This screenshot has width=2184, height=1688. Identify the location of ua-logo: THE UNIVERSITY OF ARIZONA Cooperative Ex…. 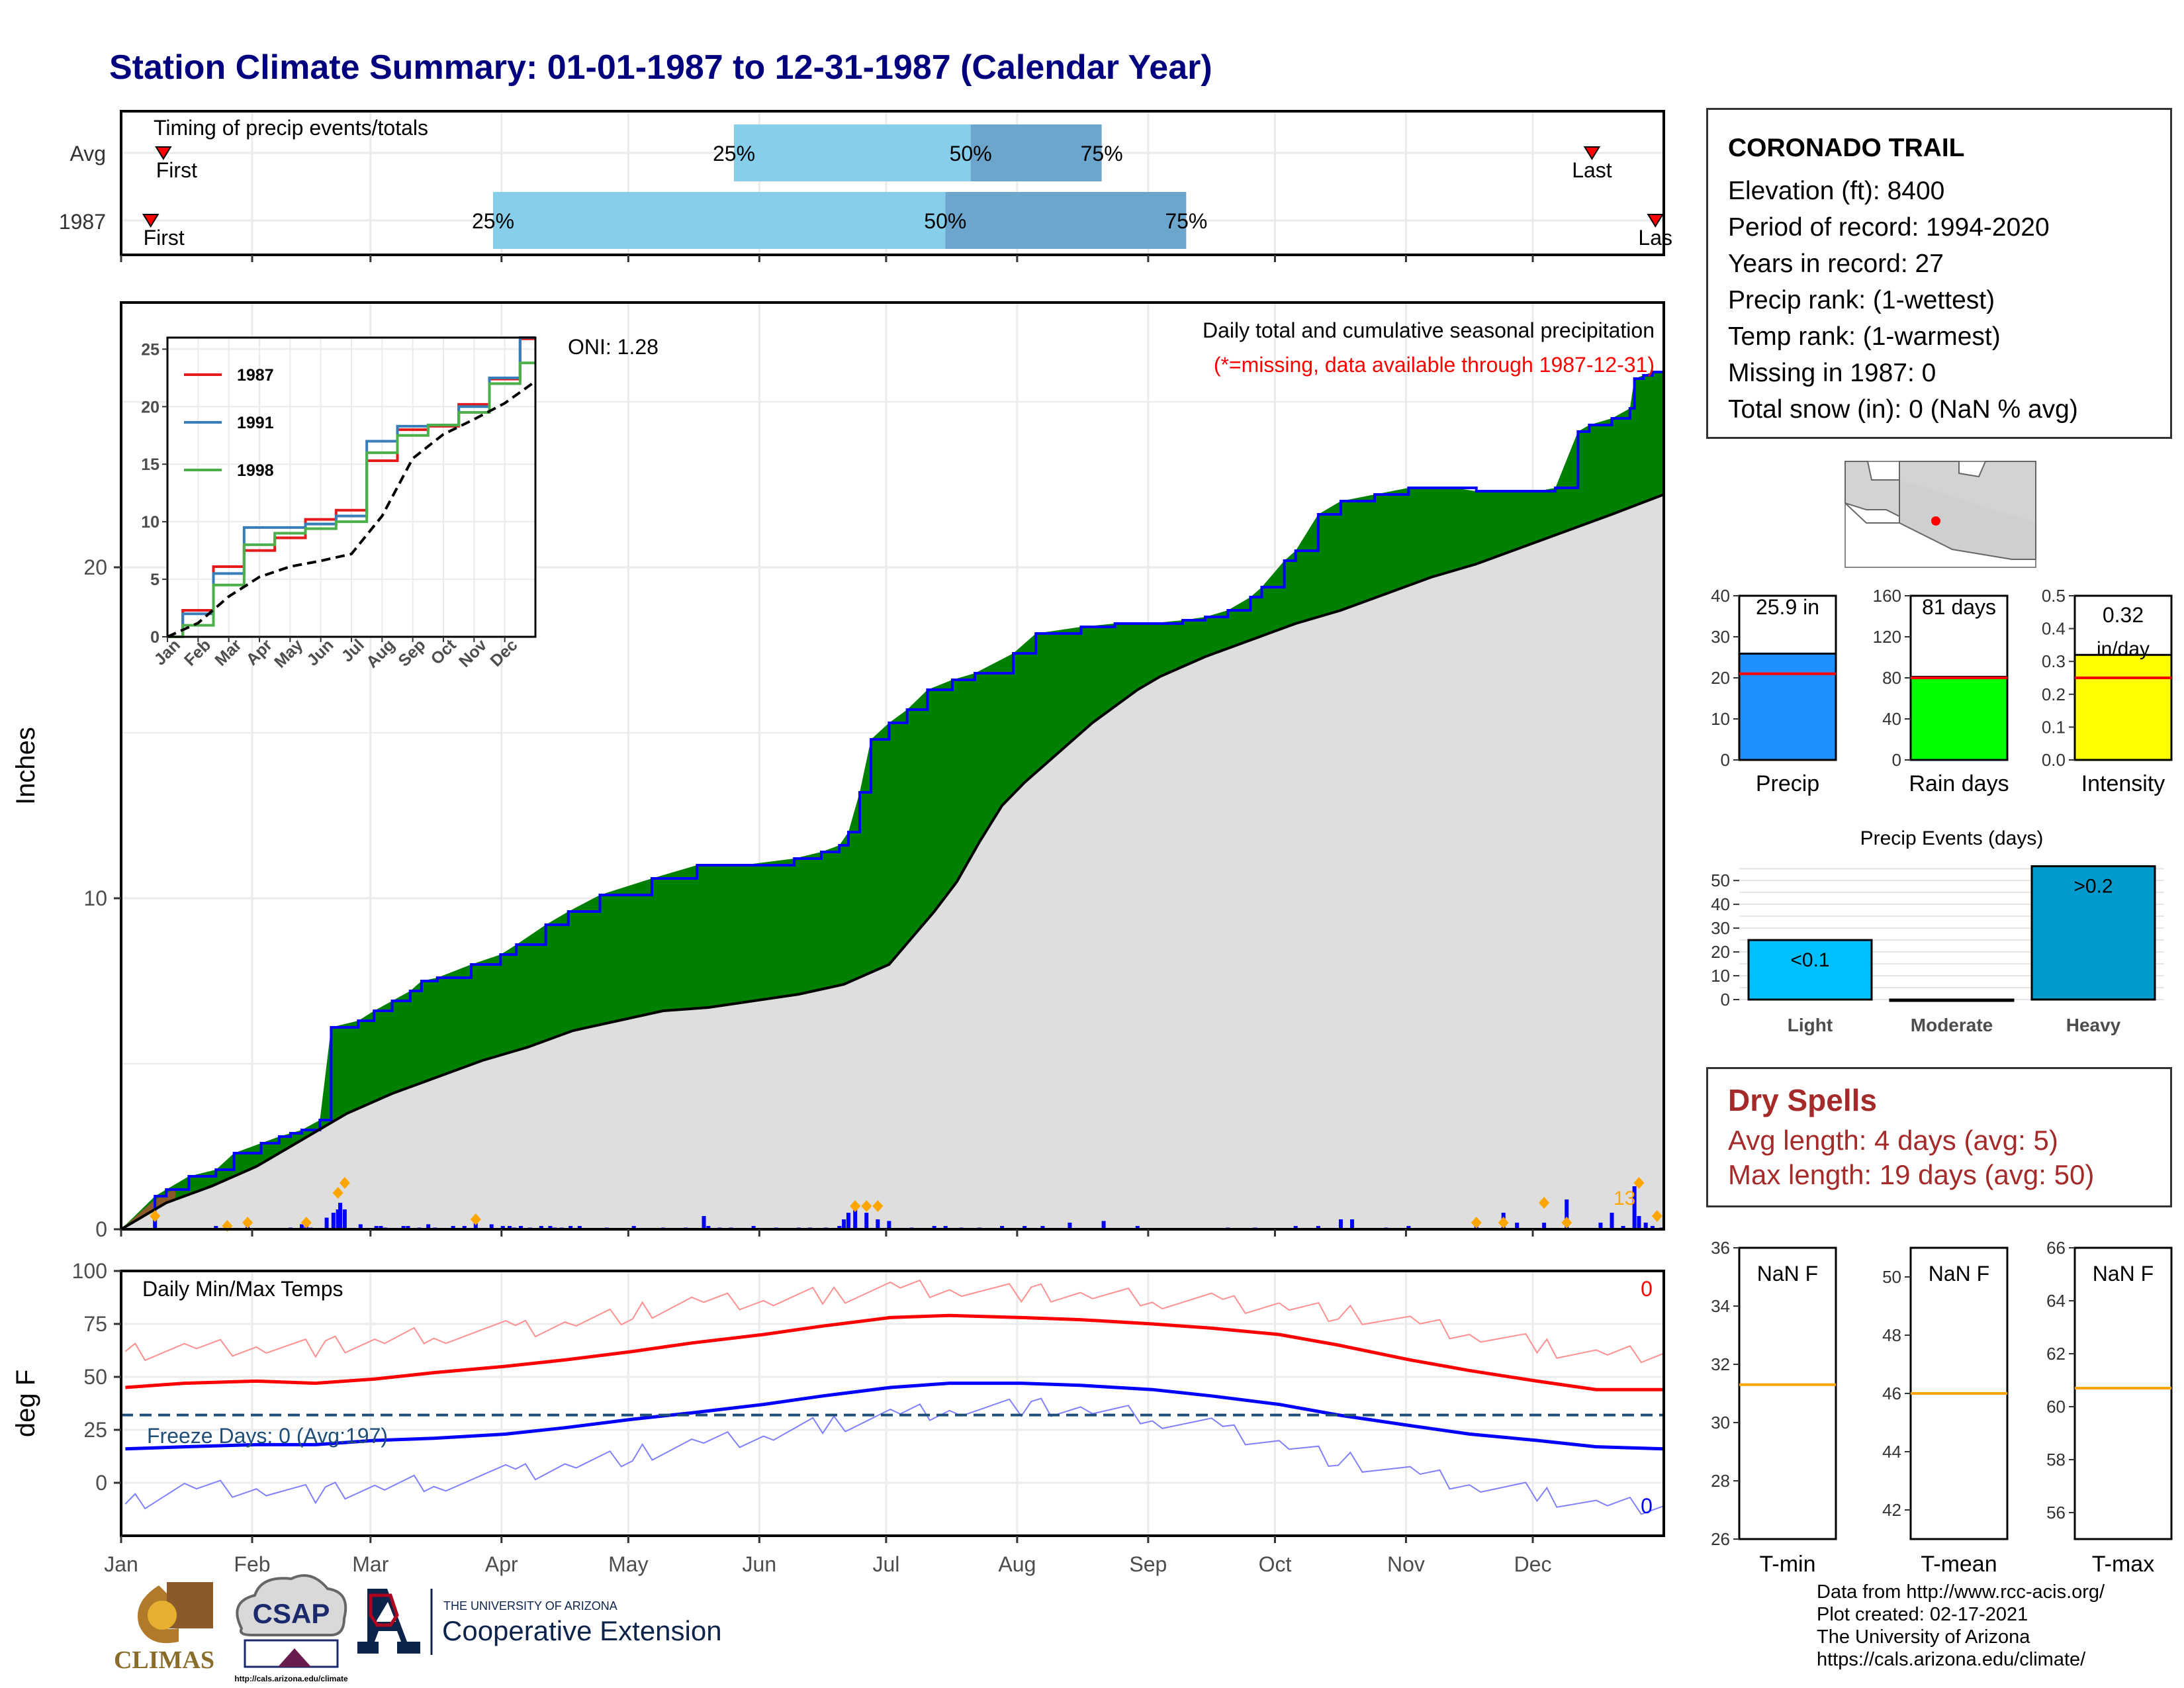
(539, 1622).